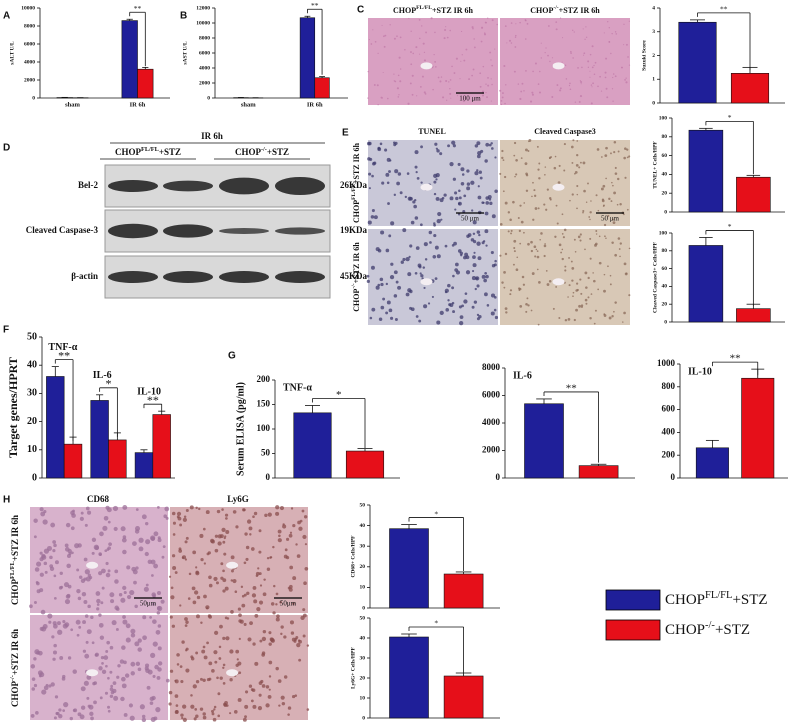  Describe the element at coordinates (148, 151) in the screenshot. I see `blot-group: CHOPFL/FL+STZ` at that location.